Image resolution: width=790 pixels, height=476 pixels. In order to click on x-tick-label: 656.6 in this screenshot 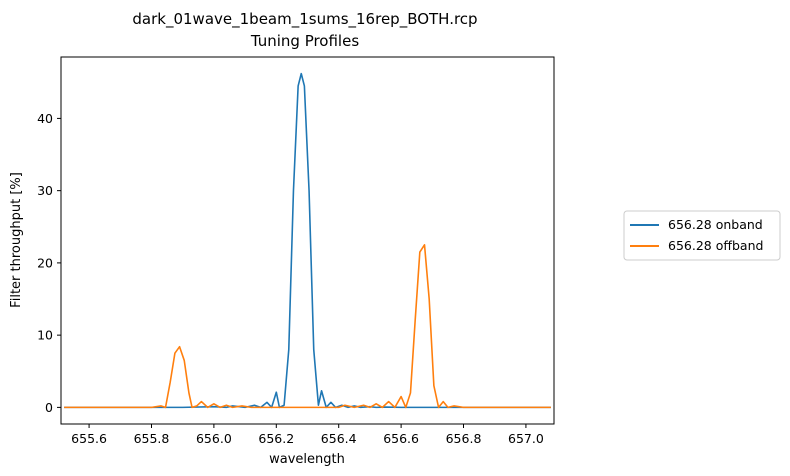, I will do `click(401, 438)`.